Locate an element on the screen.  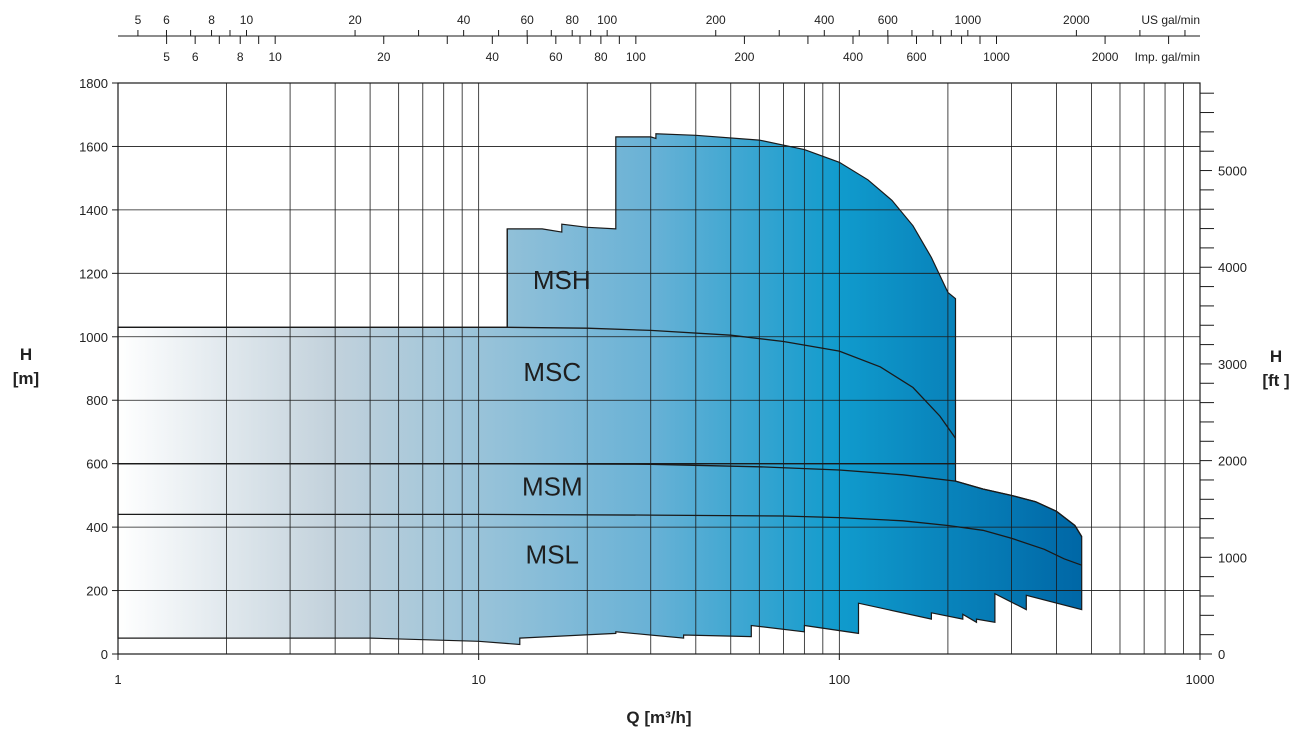
x-tick-label: 1000 is located at coordinates (1200, 679).